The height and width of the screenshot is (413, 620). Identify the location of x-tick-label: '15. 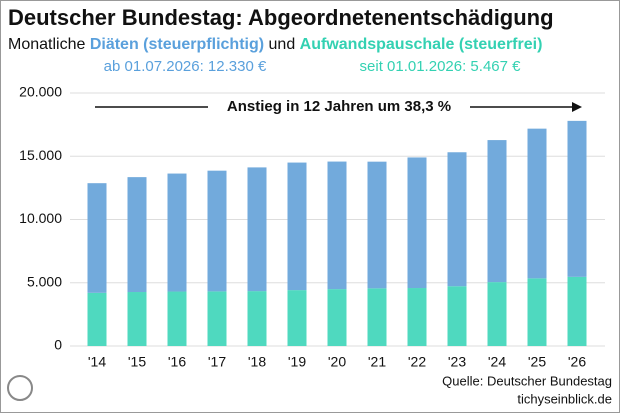
(137, 362).